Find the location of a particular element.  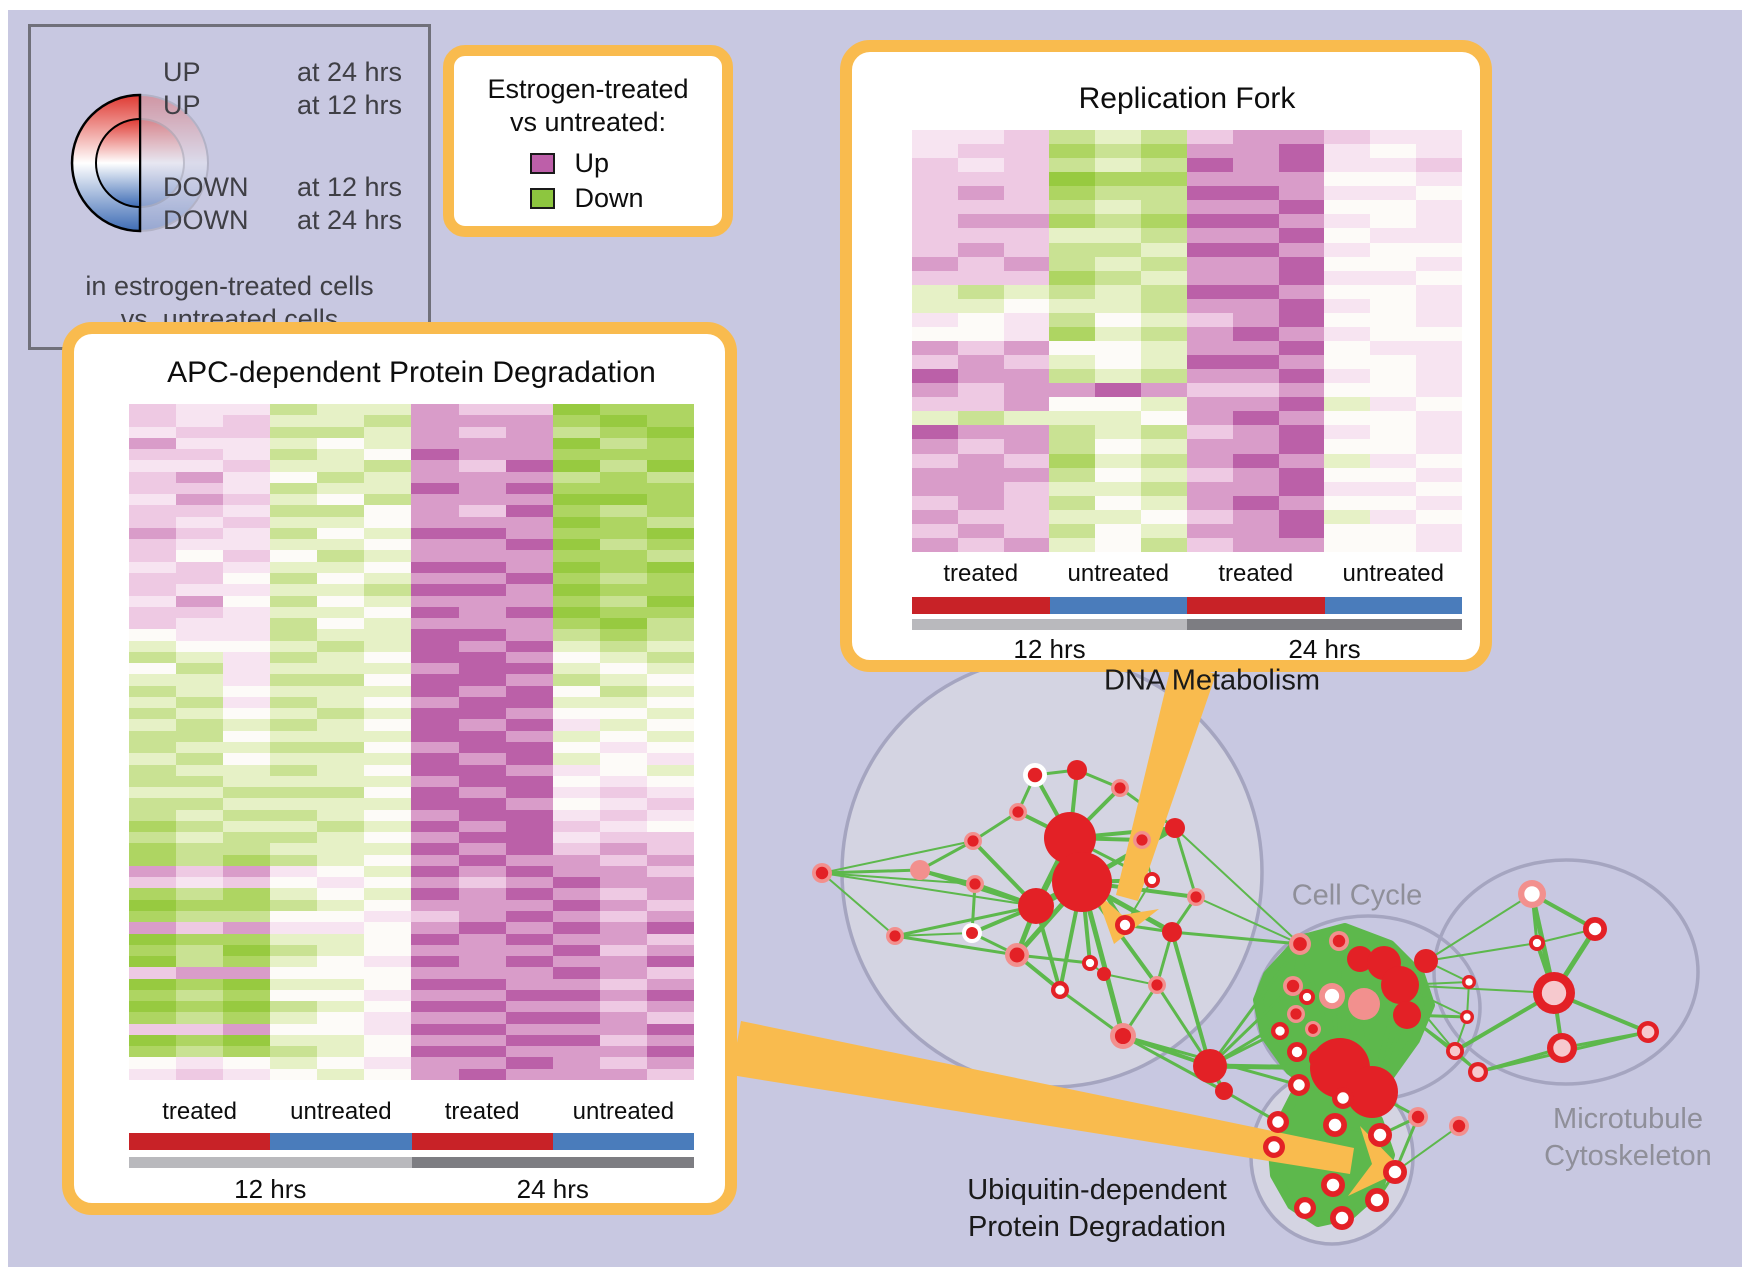

group-label: treated is located at coordinates (981, 573).